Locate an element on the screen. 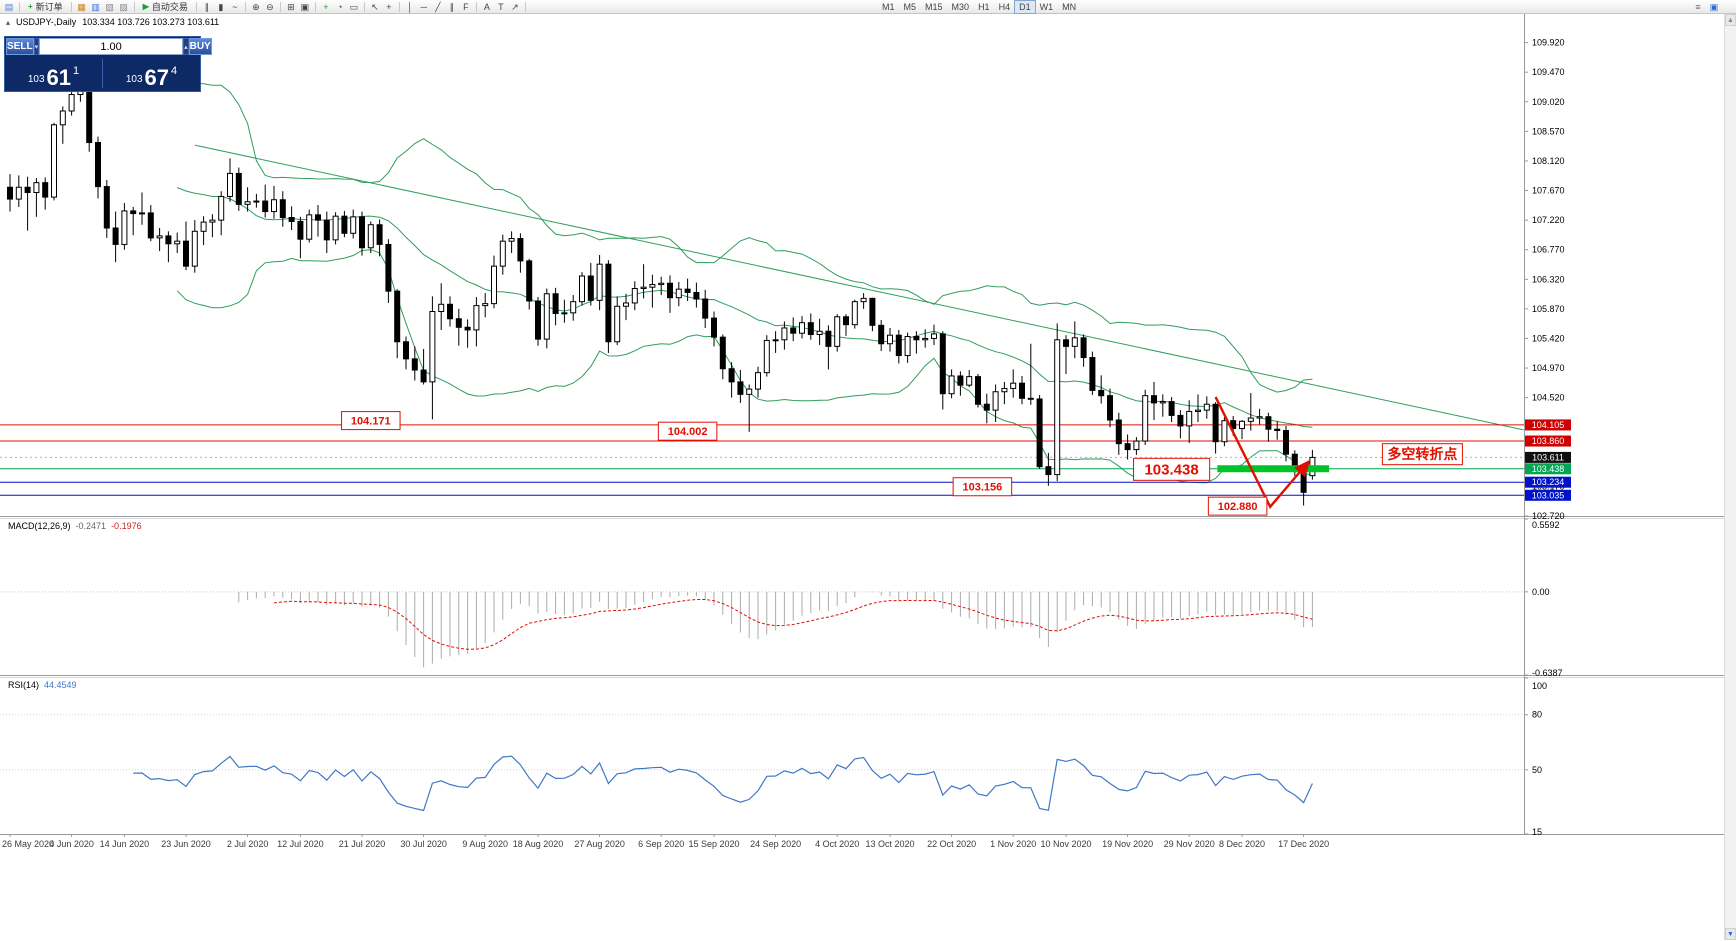 Image resolution: width=1736 pixels, height=941 pixels. x-axis-label: 10 Nov 2020 is located at coordinates (1065, 844).